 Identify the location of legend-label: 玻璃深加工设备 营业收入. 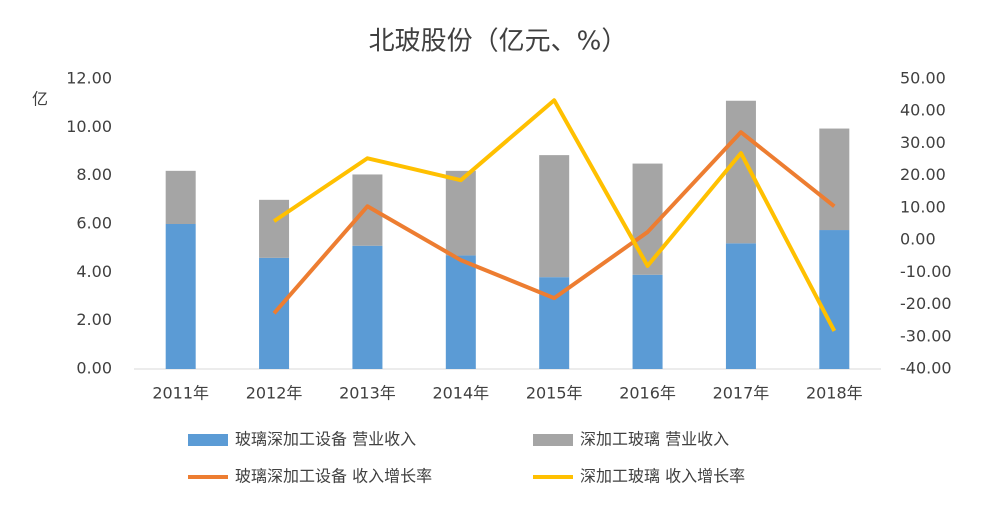
(325, 439).